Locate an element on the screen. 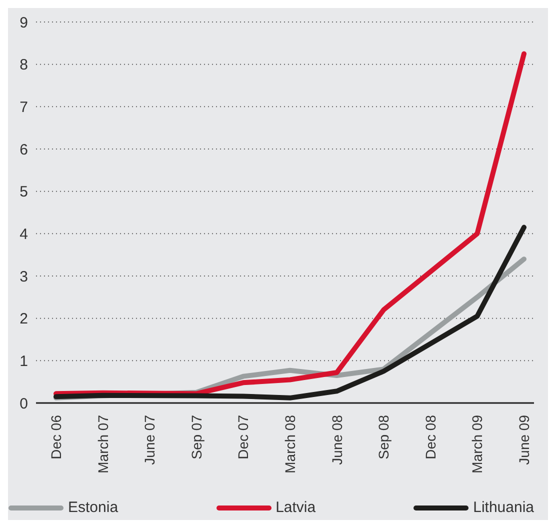  y-tick-label: 5 is located at coordinates (24, 192).